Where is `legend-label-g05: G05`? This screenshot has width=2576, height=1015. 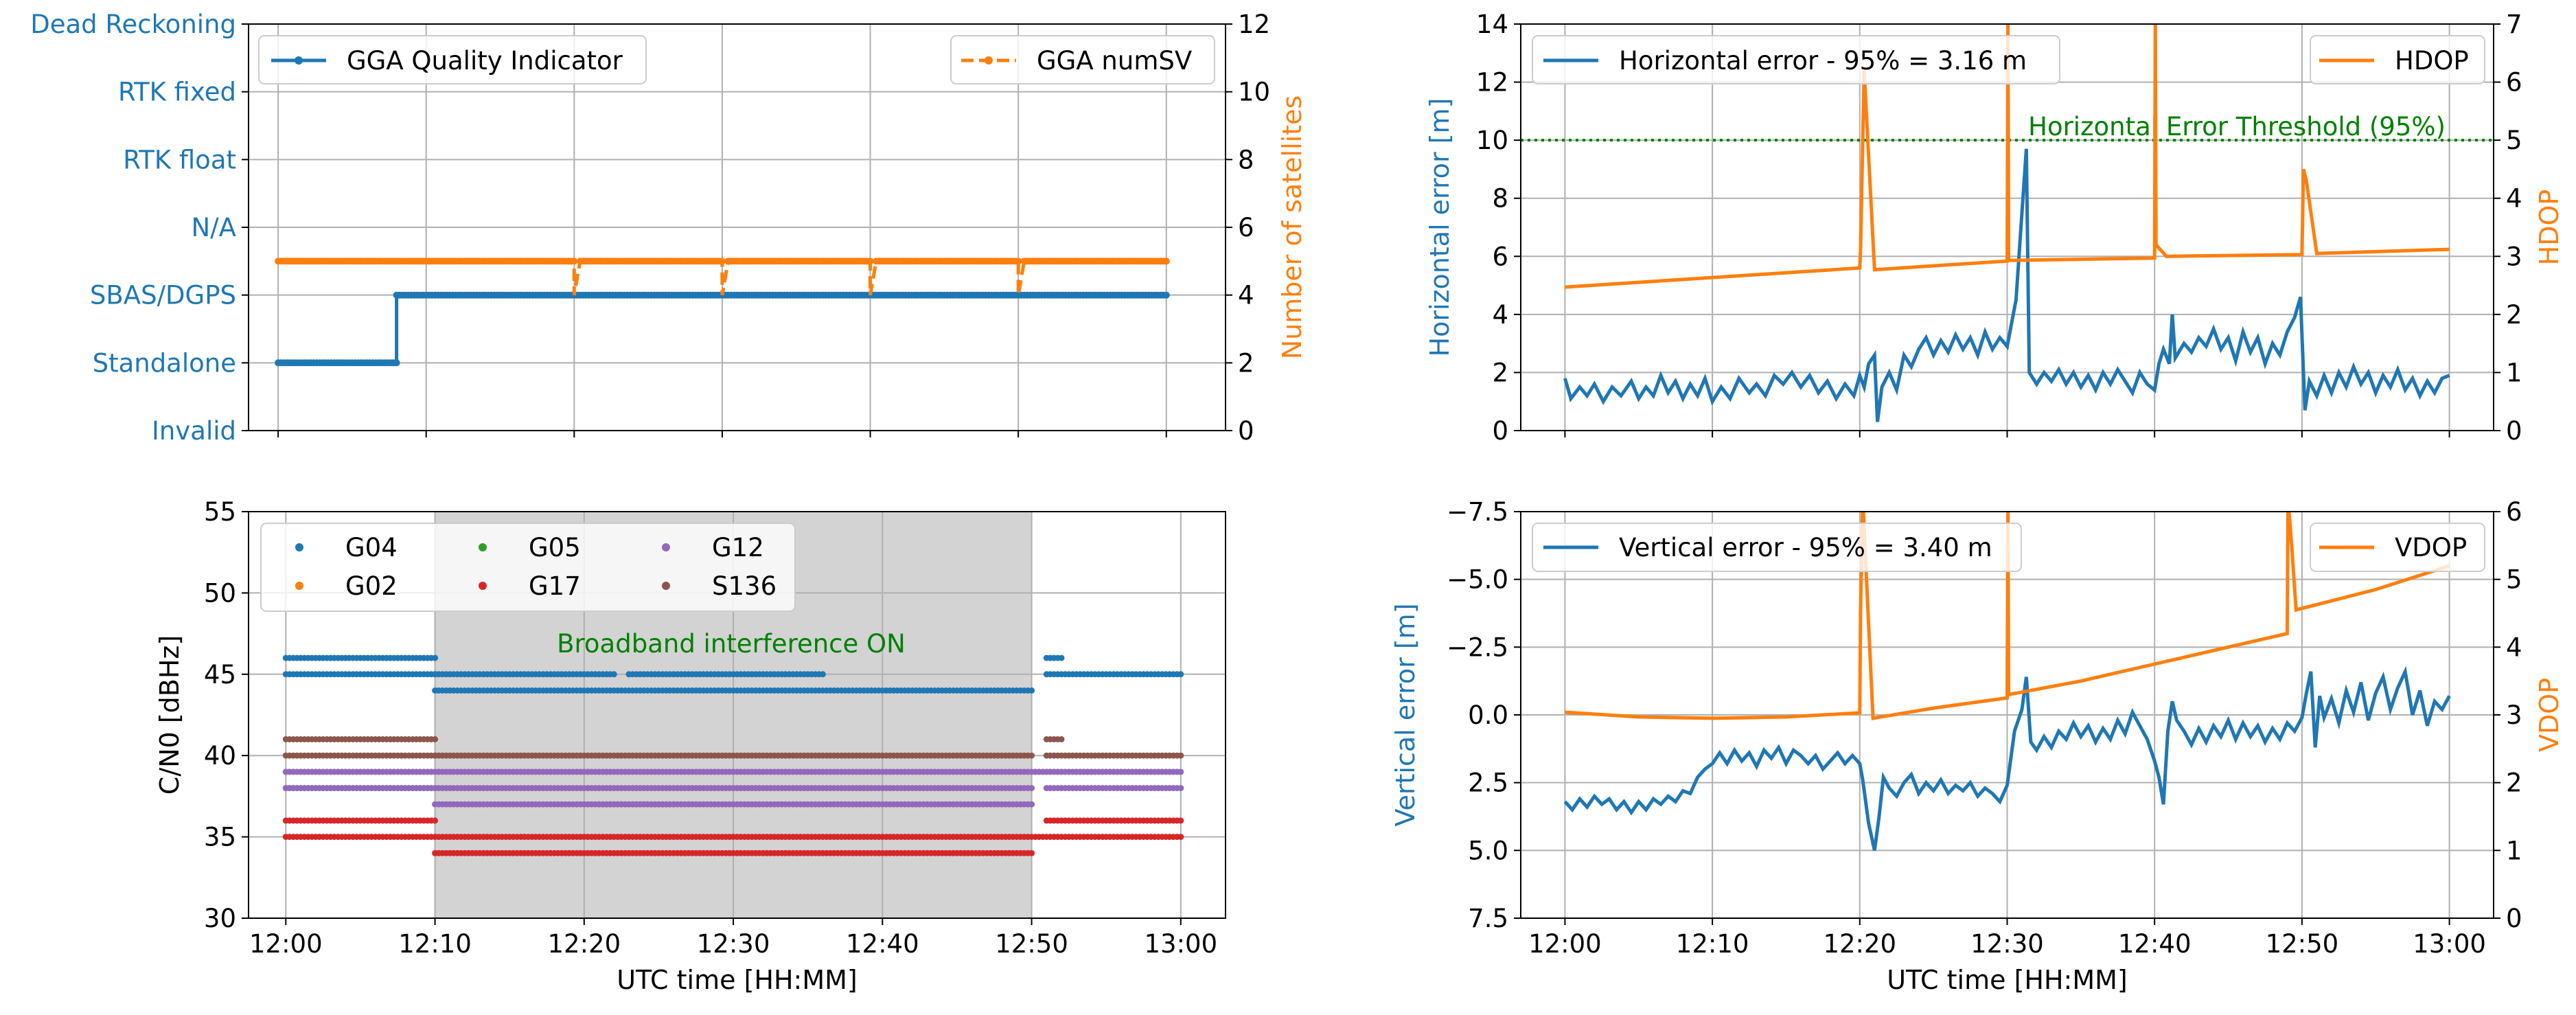
legend-label-g05: G05 is located at coordinates (555, 547).